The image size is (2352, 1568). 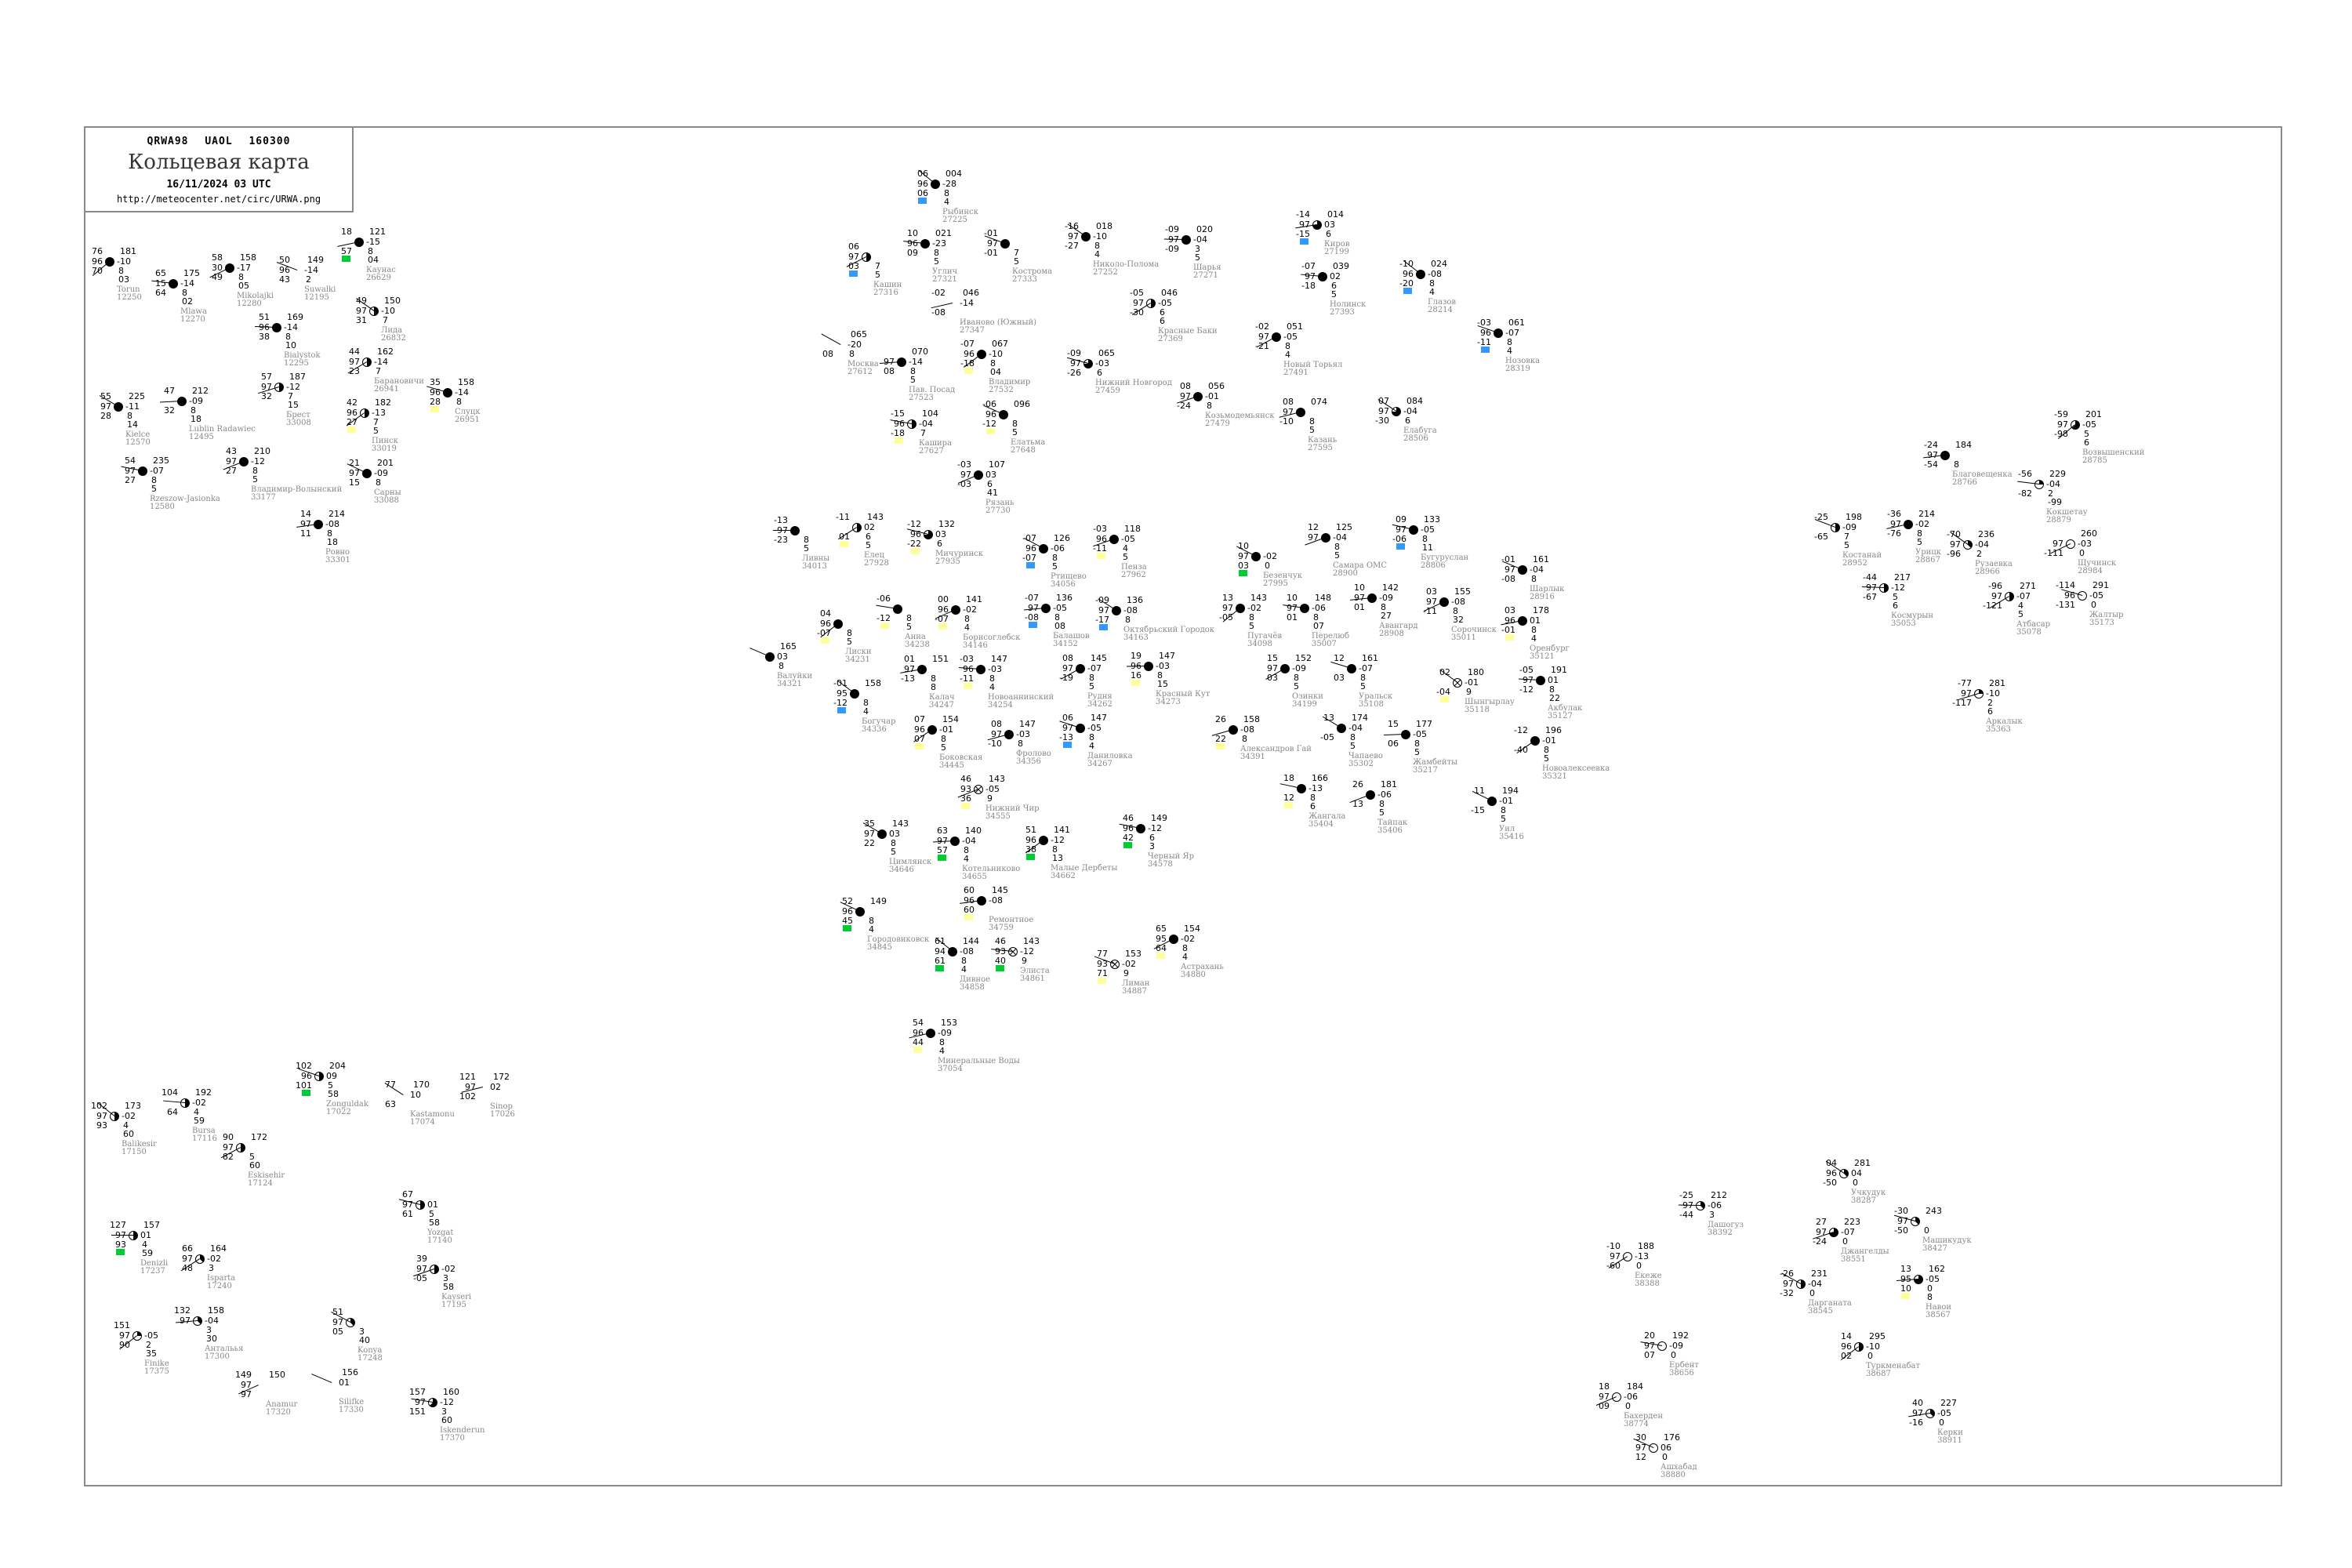 I want to click on station-name: Новоаннинский 34254, so click(x=1021, y=702).